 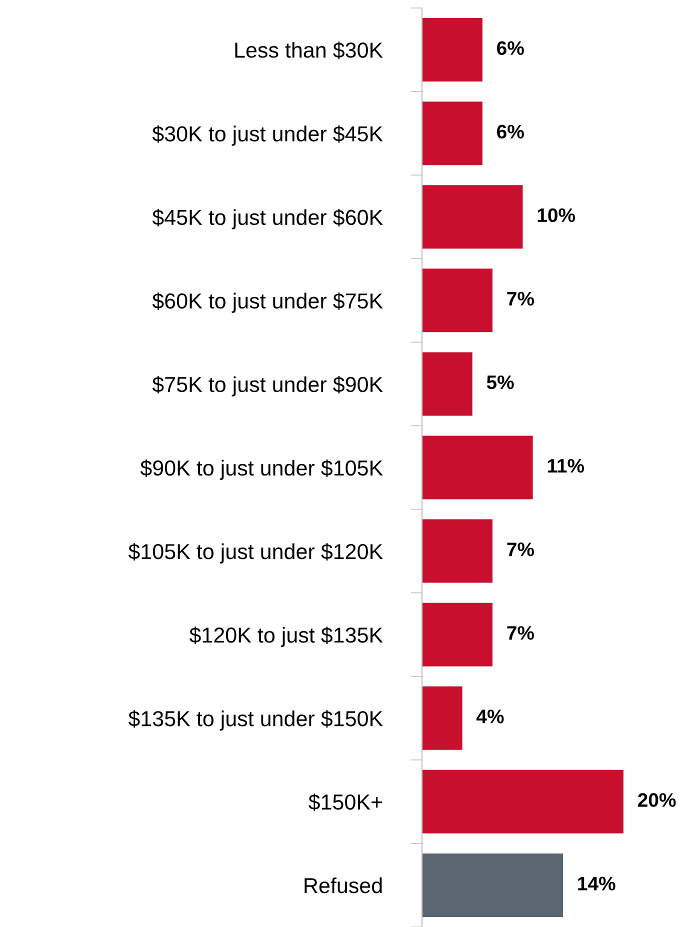 What do you see at coordinates (597, 883) in the screenshot?
I see `data-label: 14%` at bounding box center [597, 883].